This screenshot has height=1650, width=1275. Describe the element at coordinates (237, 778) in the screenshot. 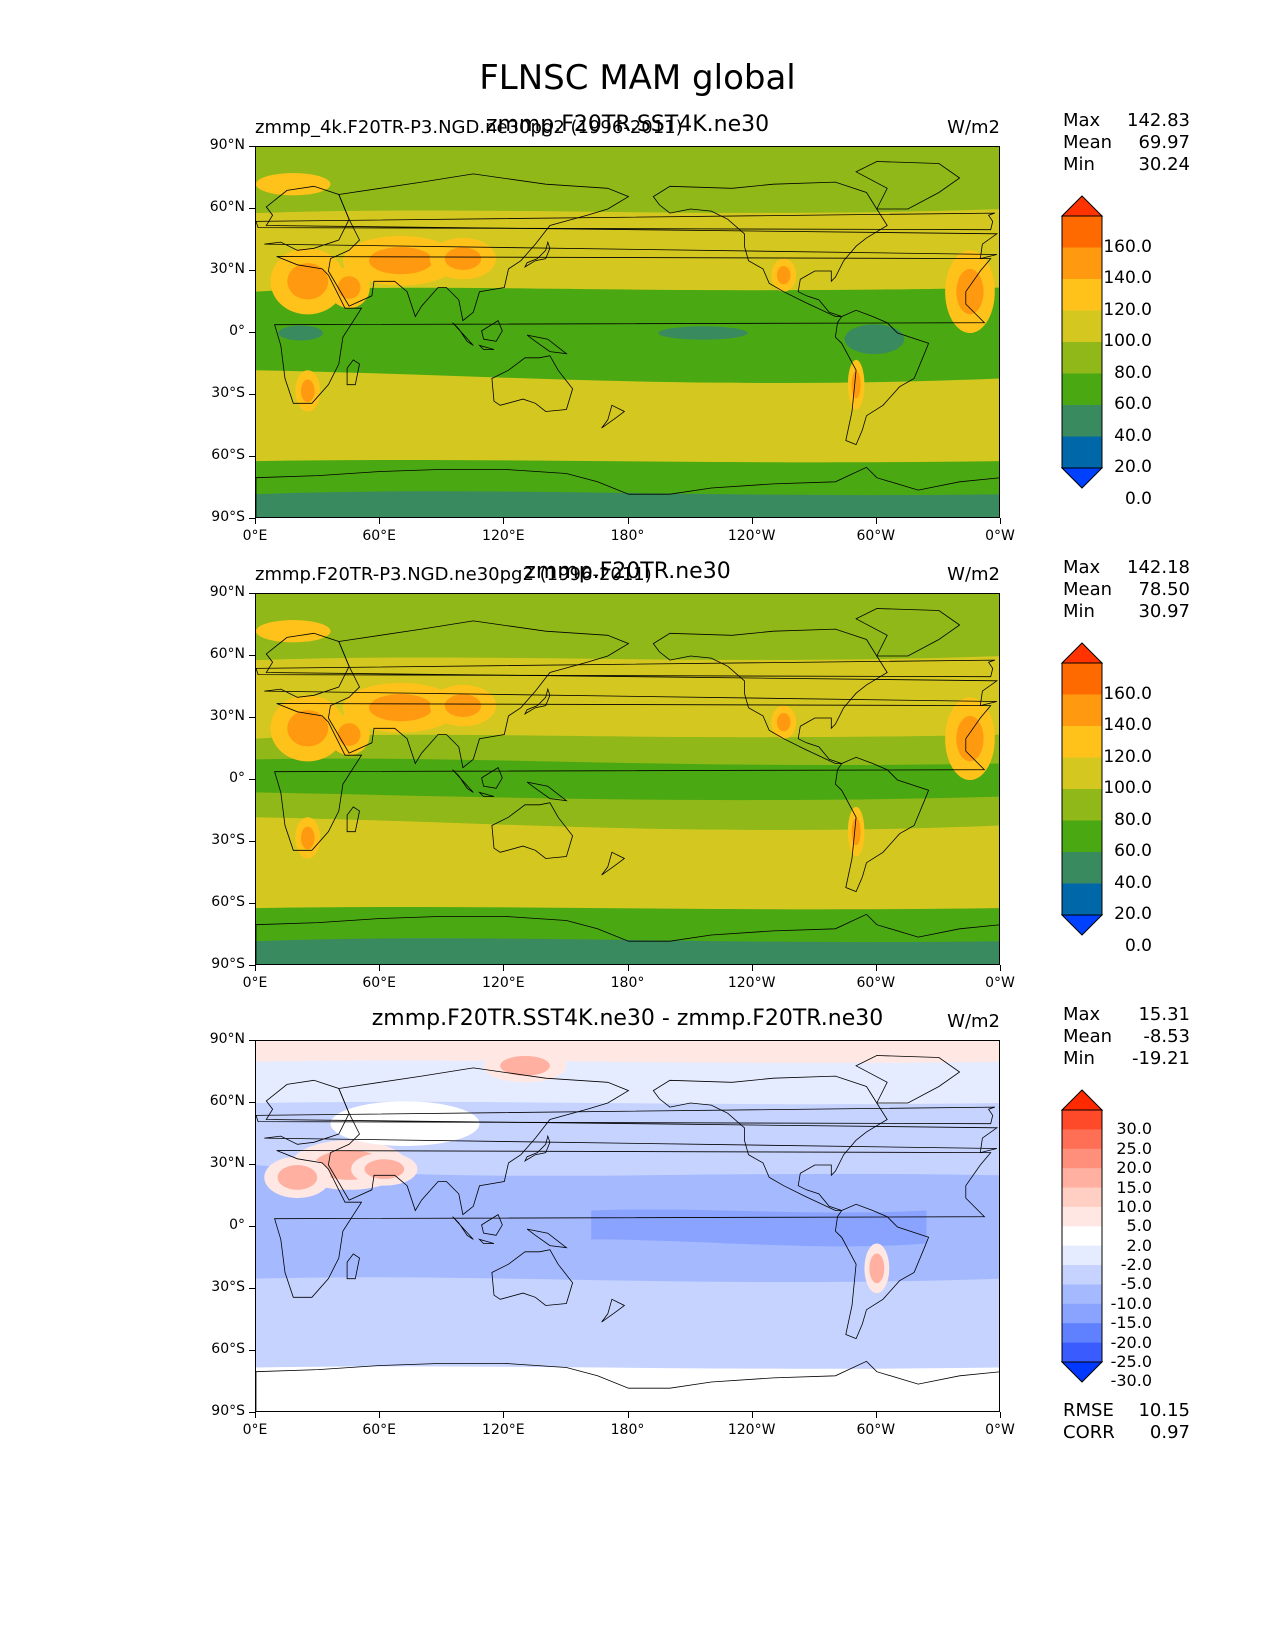

I see `lat-tick-label: 0°` at that location.